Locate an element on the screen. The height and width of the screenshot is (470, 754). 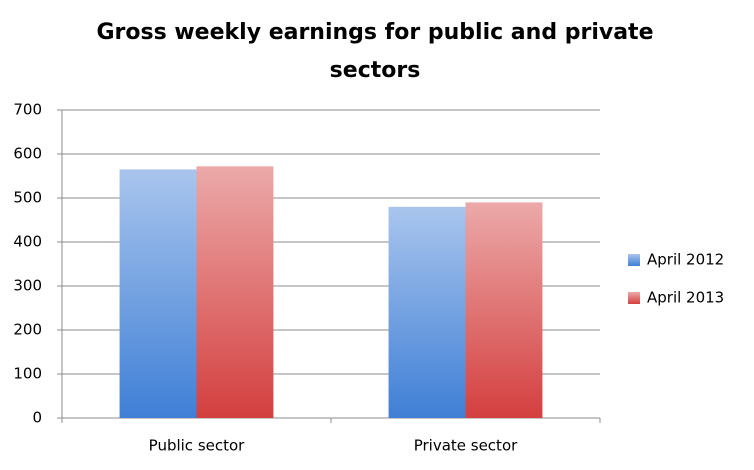
y-tick-label: 0 is located at coordinates (37, 418).